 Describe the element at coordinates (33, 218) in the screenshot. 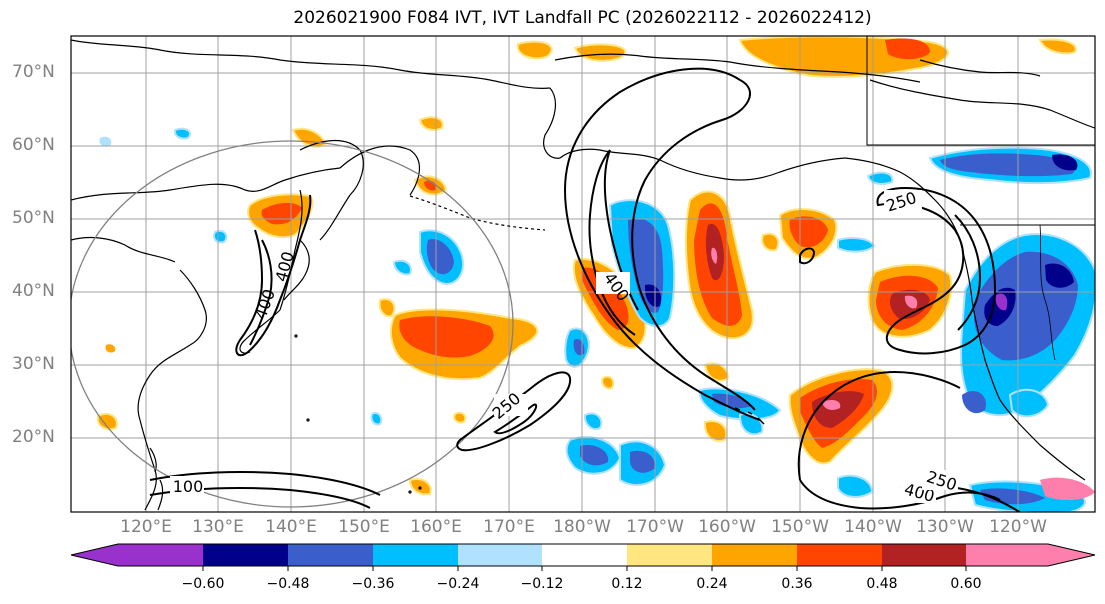

I see `lat-label-50n: 50°N` at that location.